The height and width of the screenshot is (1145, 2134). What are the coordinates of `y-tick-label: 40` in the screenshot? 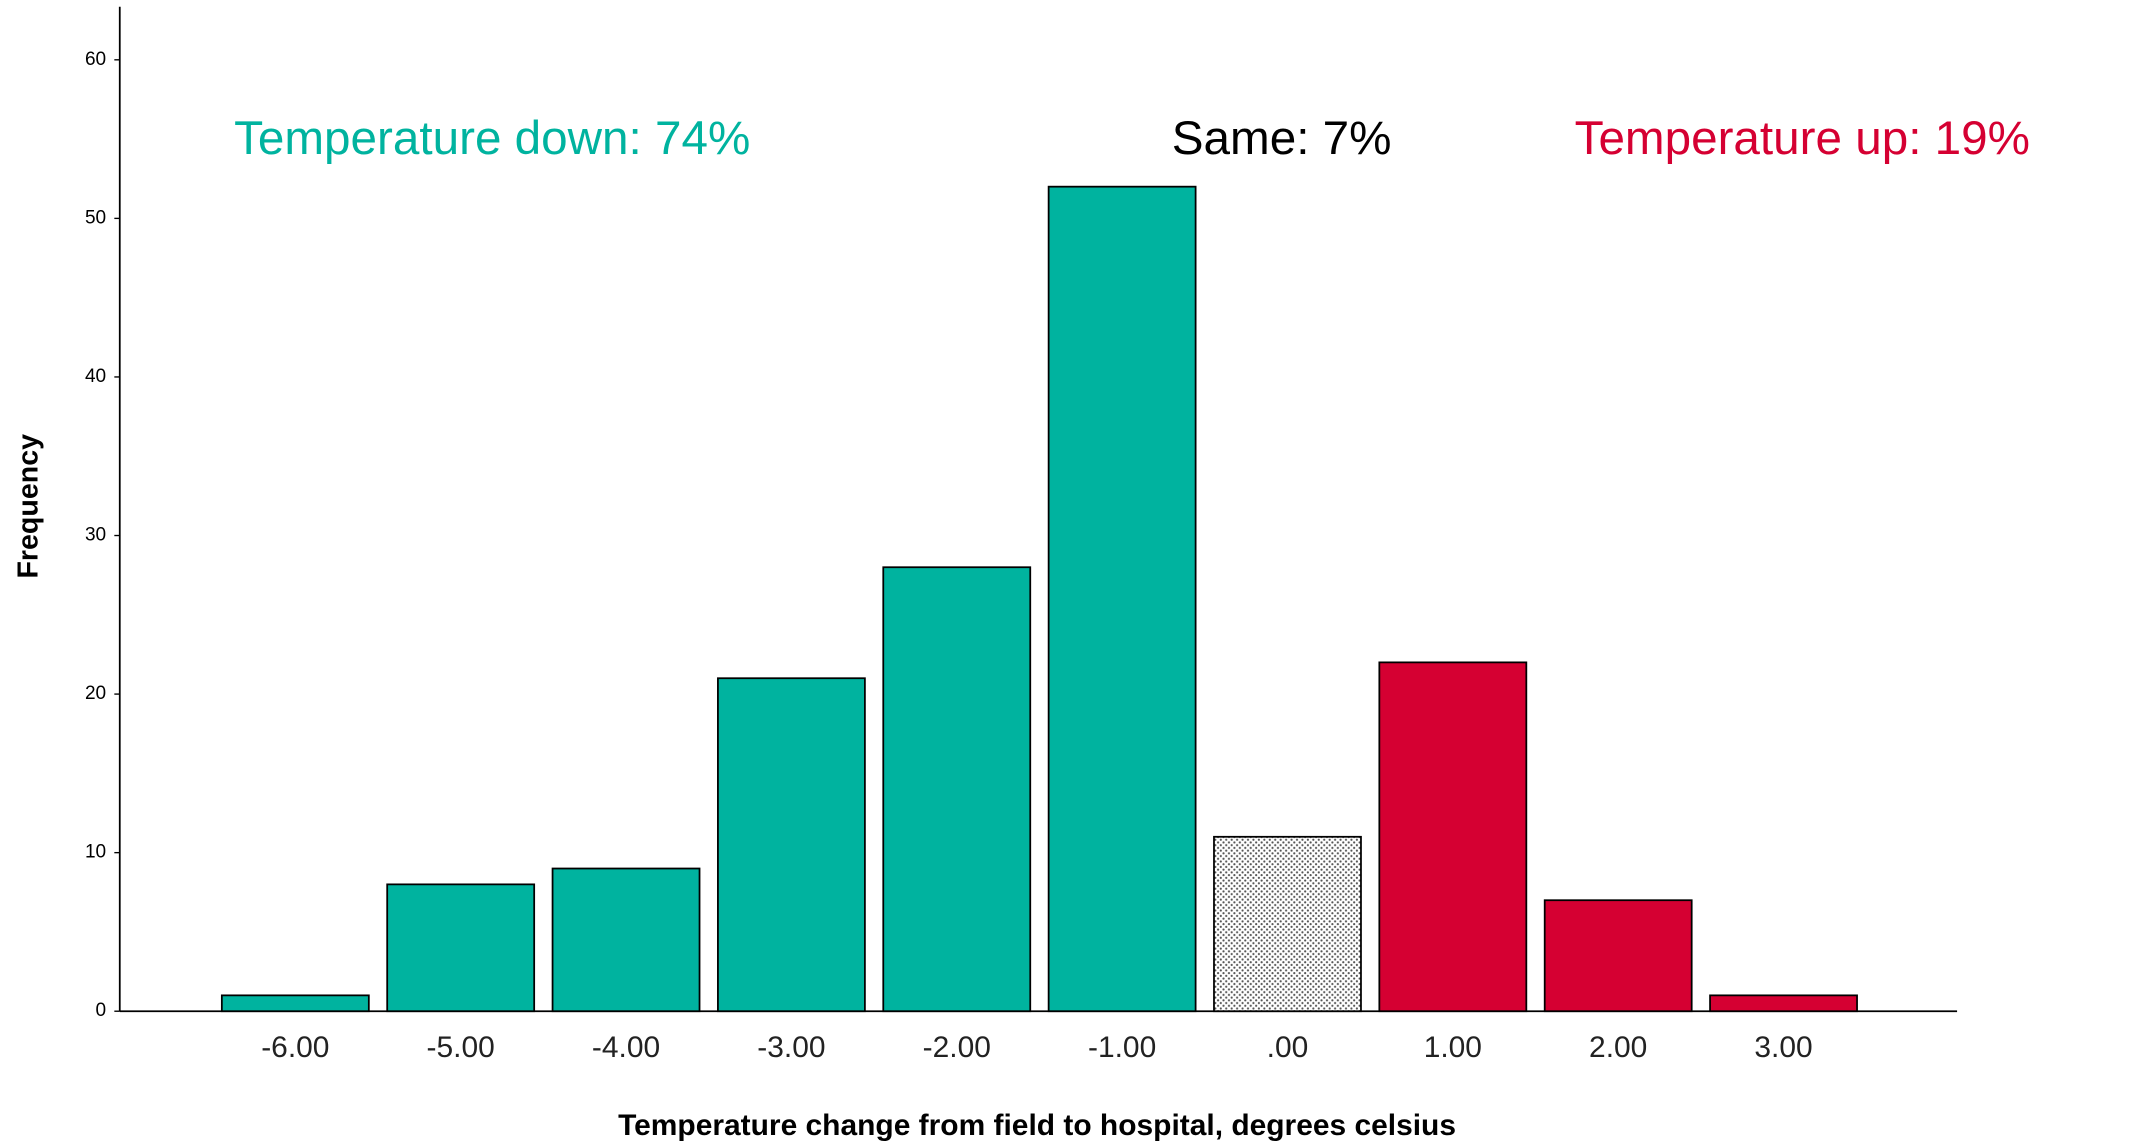 It's located at (95, 376).